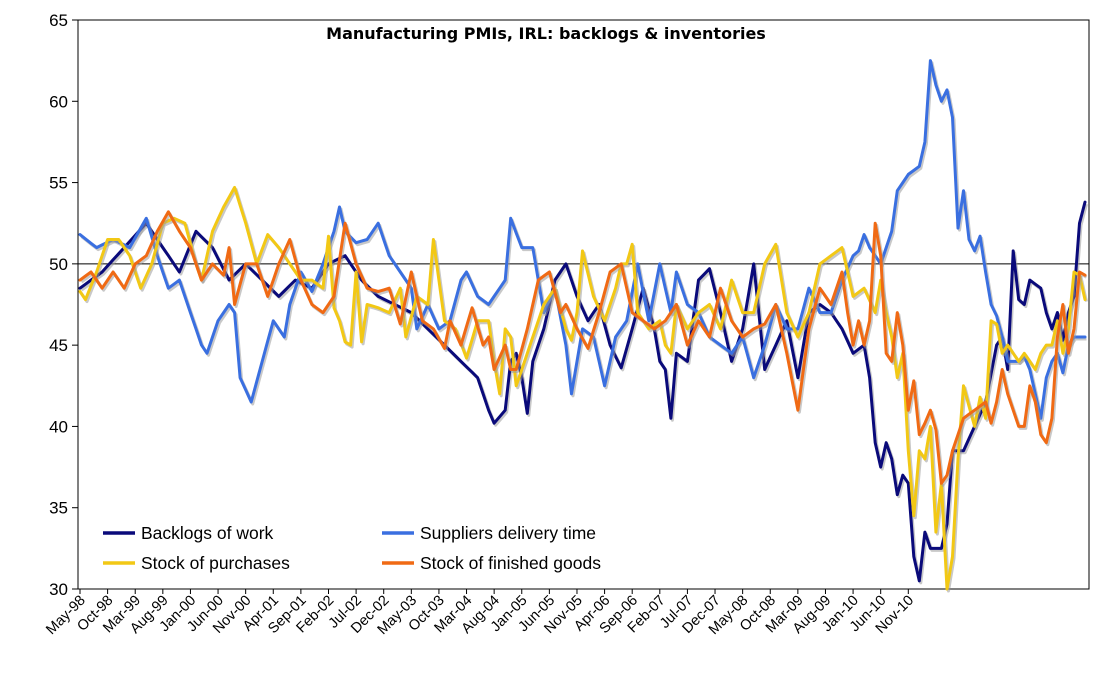 This screenshot has height=673, width=1096. Describe the element at coordinates (58, 426) in the screenshot. I see `y-tick-label: 40` at that location.